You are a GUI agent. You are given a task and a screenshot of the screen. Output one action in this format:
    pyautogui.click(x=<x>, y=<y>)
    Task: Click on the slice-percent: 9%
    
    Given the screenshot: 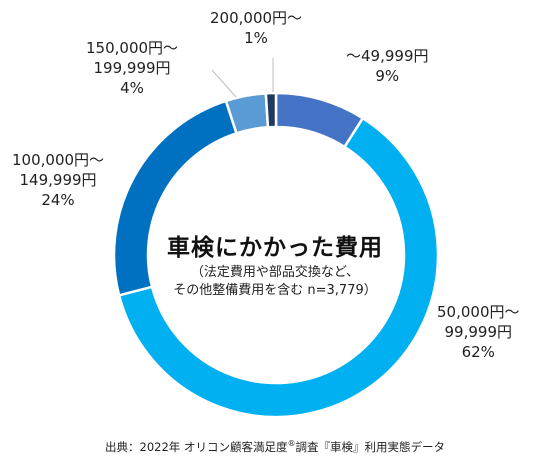 What is the action you would take?
    pyautogui.click(x=387, y=76)
    